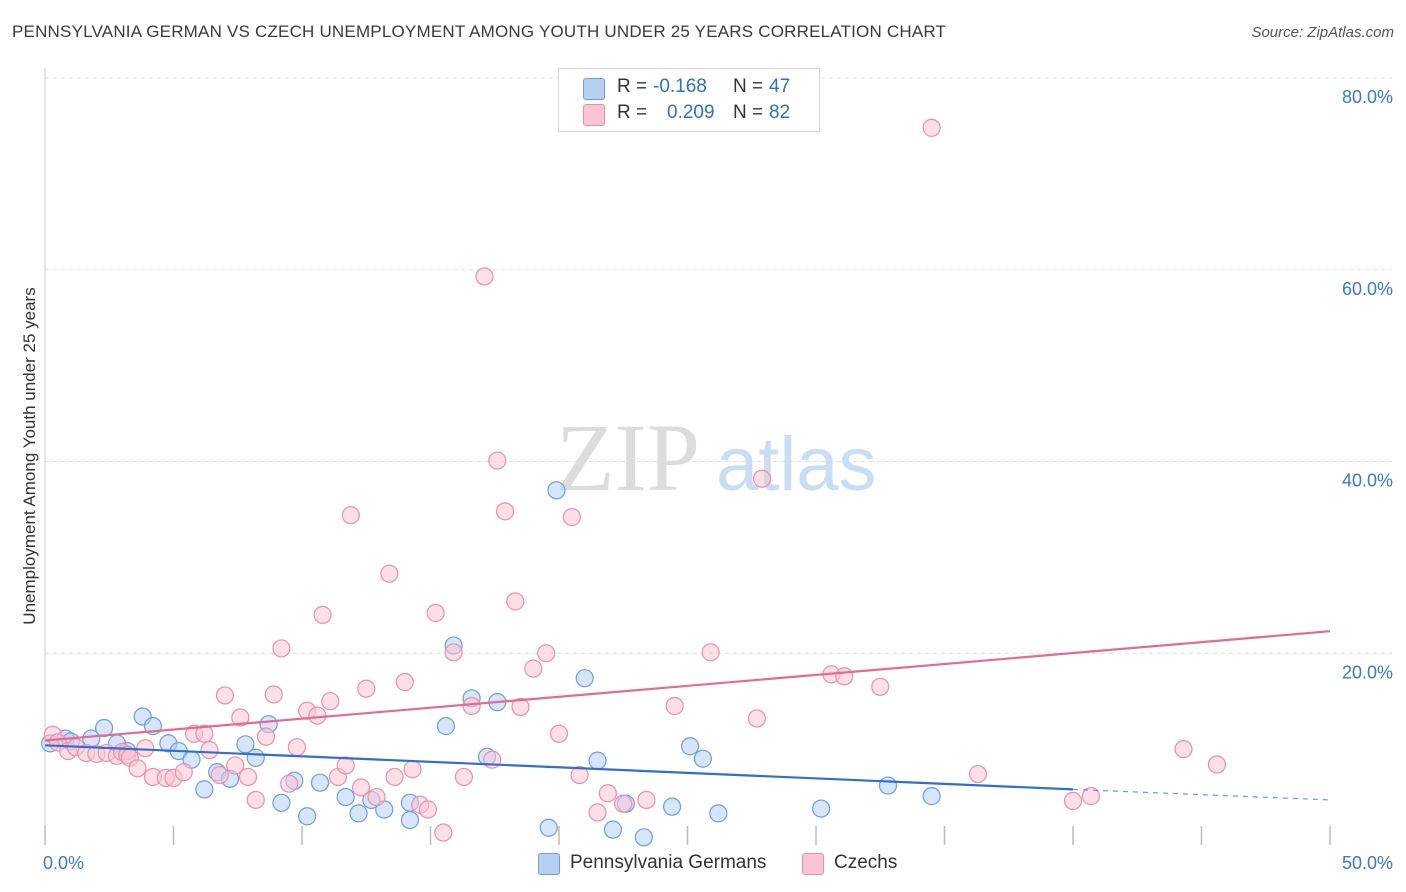 The width and height of the screenshot is (1406, 892). Describe the element at coordinates (559, 767) in the screenshot. I see `pennsylvania-german-trendline` at that location.